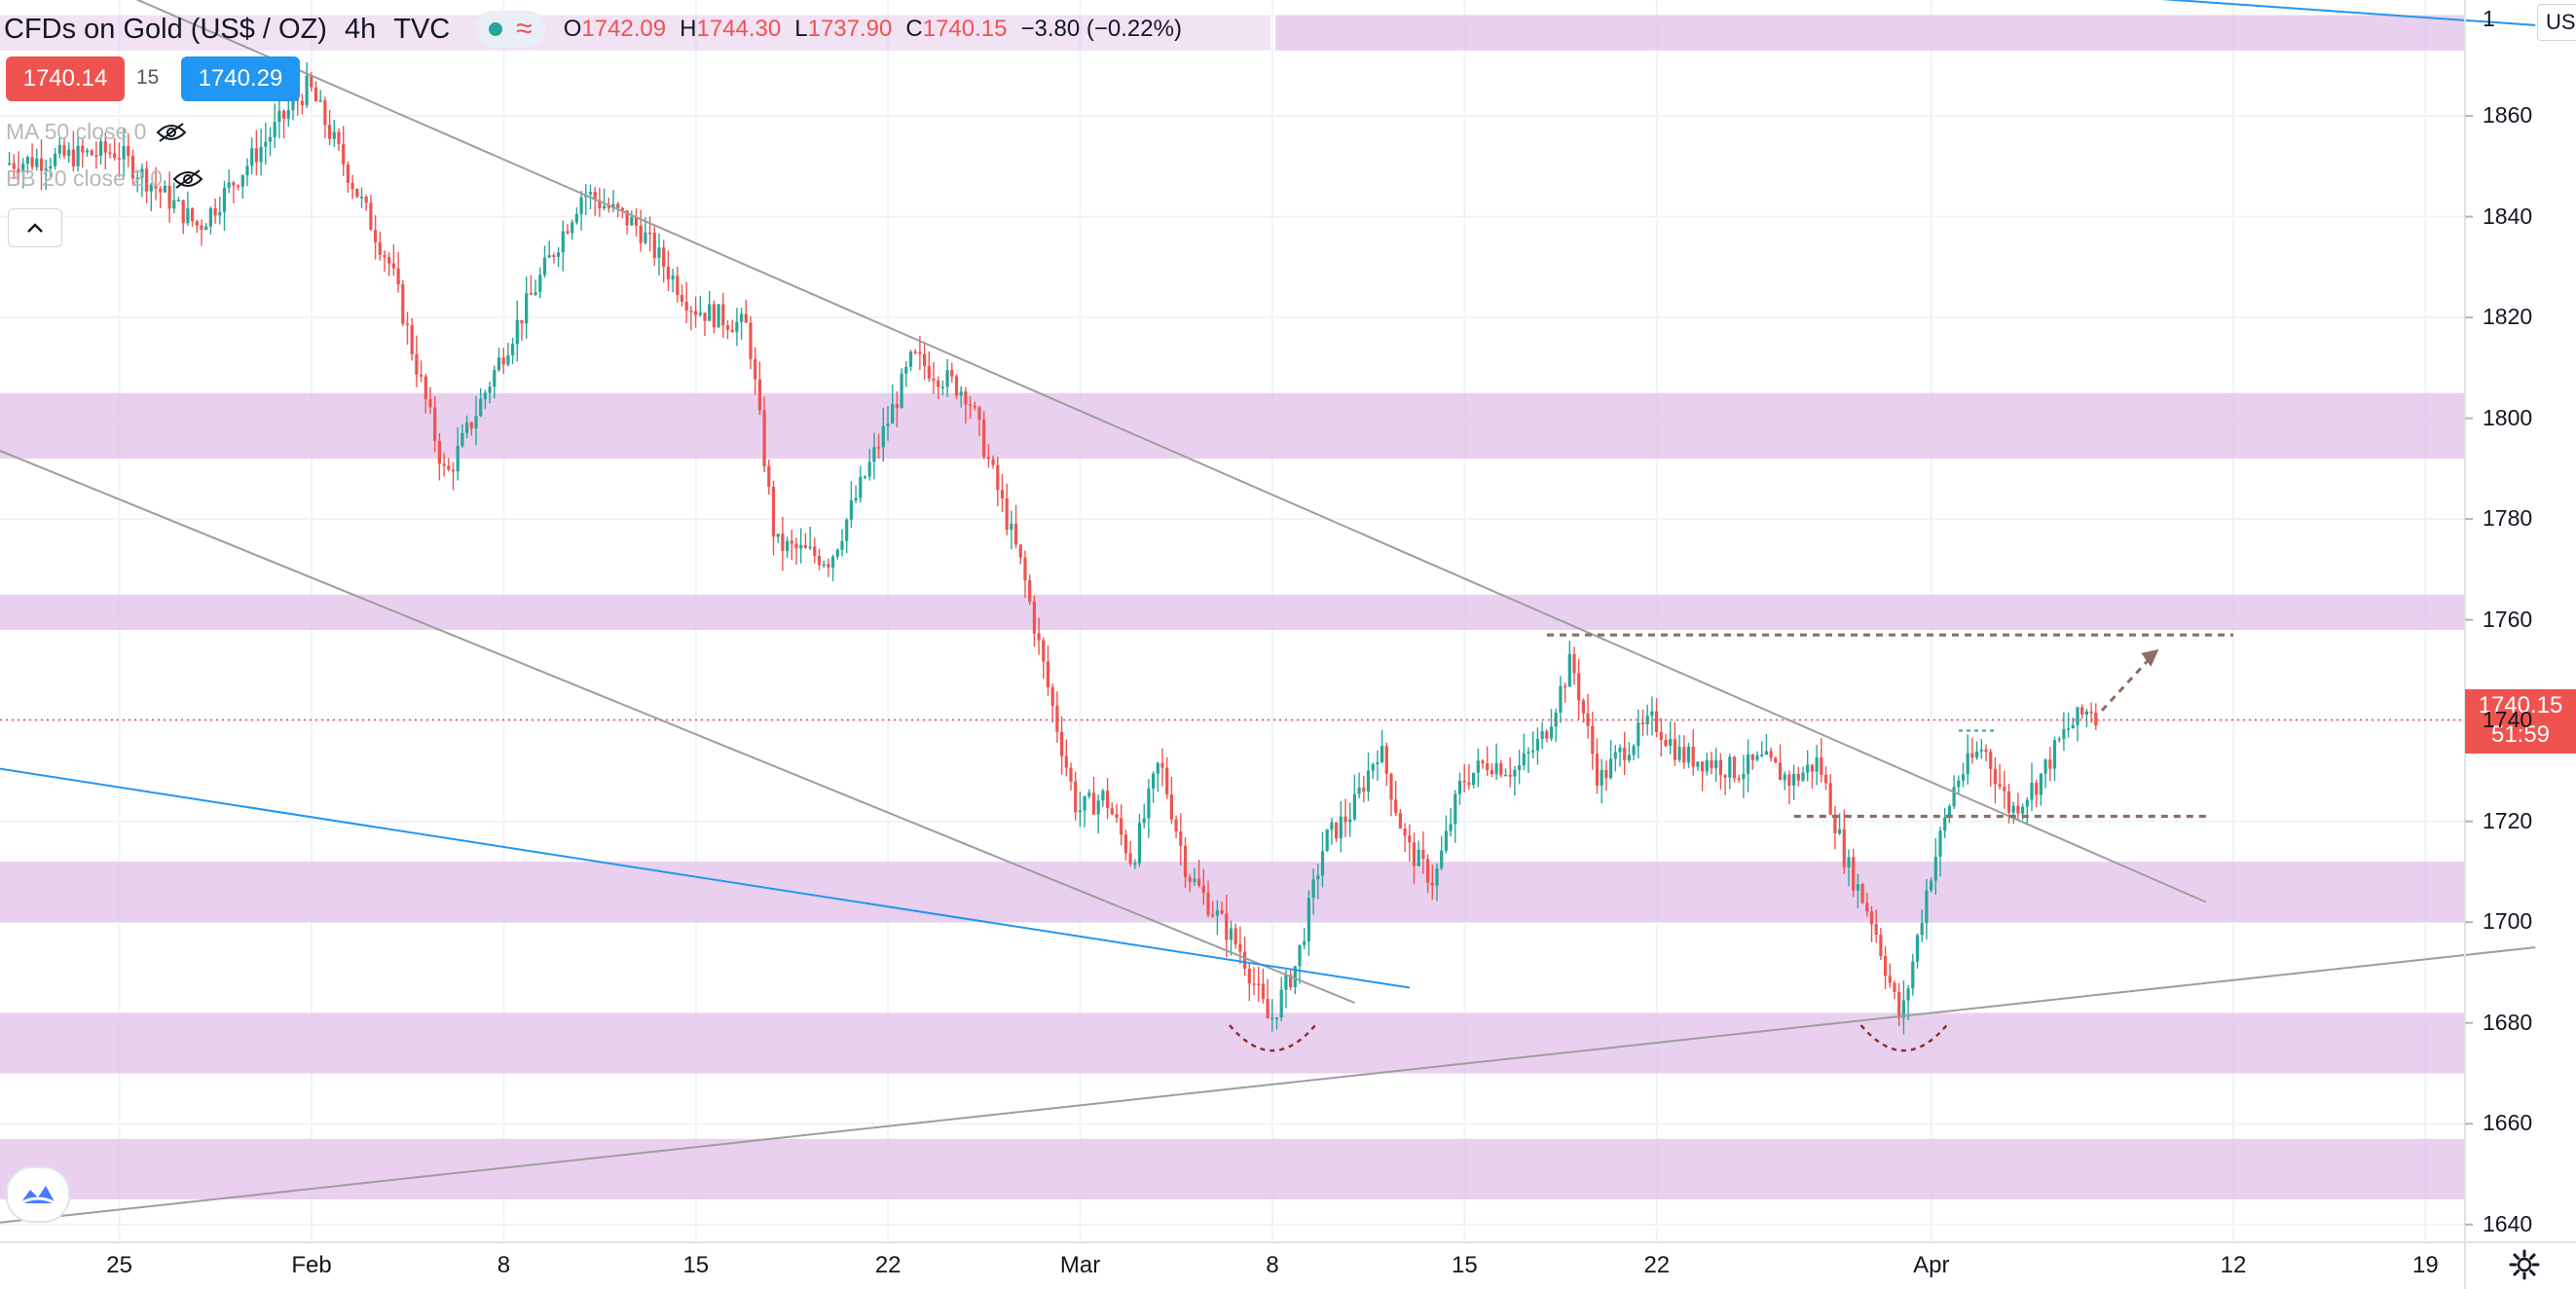 Image resolution: width=2576 pixels, height=1289 pixels. What do you see at coordinates (96, 132) in the screenshot?
I see `indicator-ma: MA 50 close 0` at bounding box center [96, 132].